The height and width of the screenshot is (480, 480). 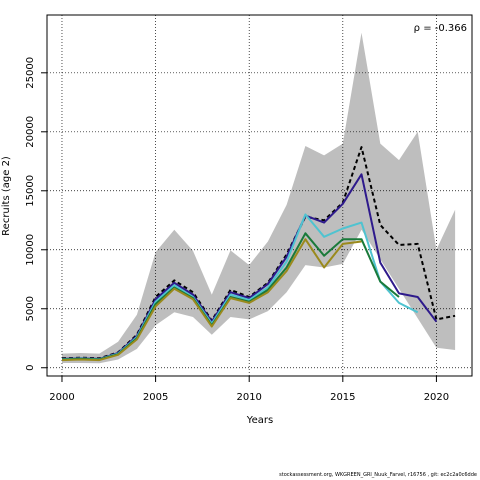 What do you see at coordinates (30, 308) in the screenshot?
I see `y-tick-label: 5000` at bounding box center [30, 308].